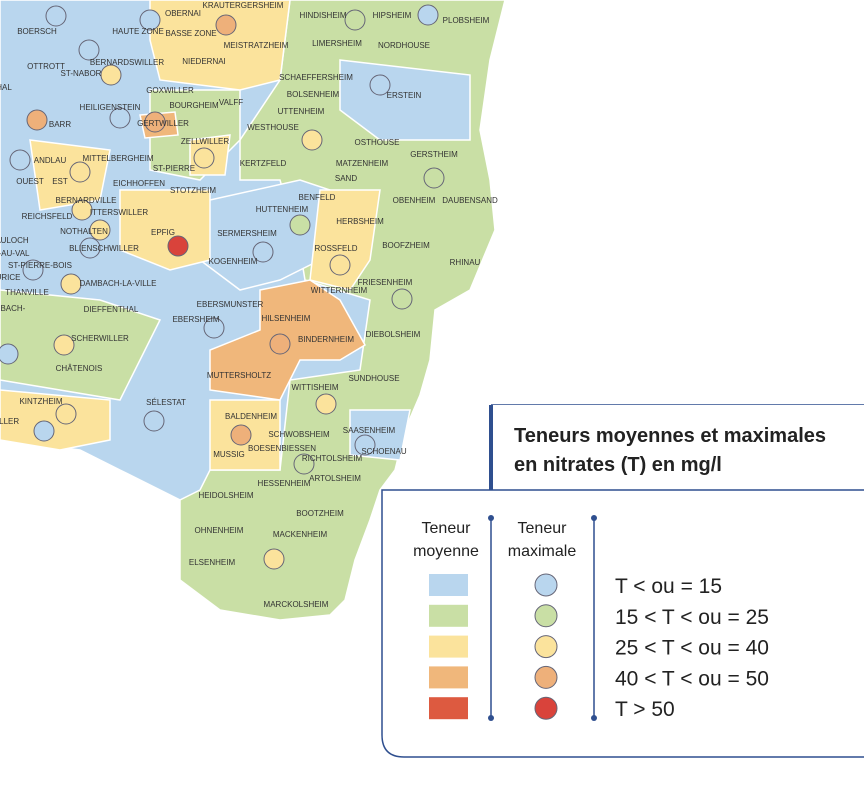 This screenshot has width=864, height=800. Describe the element at coordinates (190, 33) in the screenshot. I see `place-label: BASSE ZONE` at that location.